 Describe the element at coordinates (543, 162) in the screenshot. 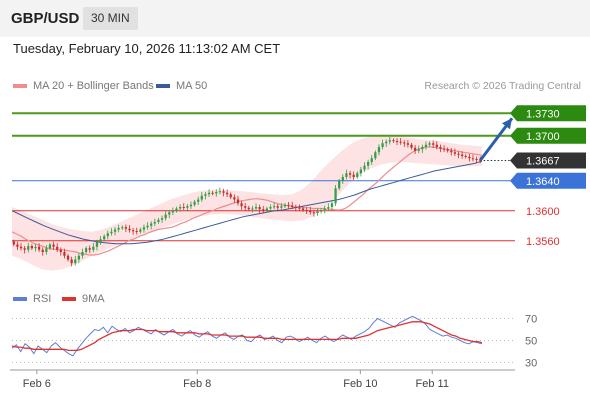

I see `price-label: 1.3667` at that location.